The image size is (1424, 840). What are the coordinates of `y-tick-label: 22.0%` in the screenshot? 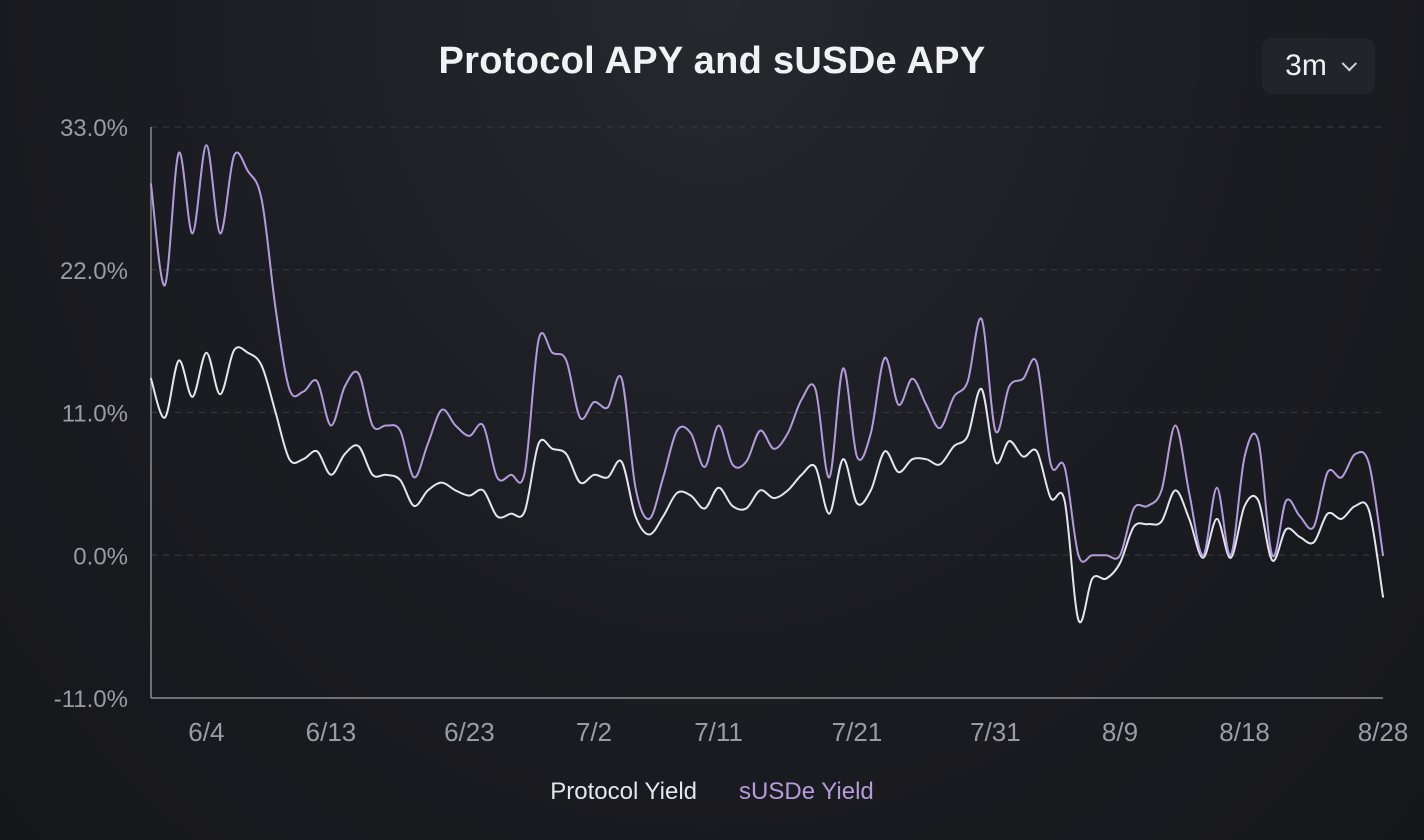 It's located at (94, 271).